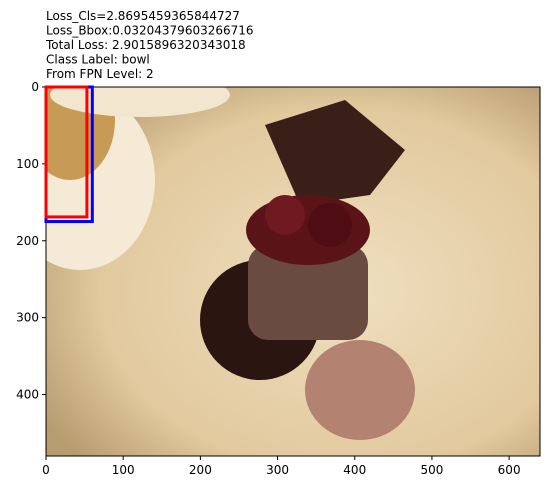  I want to click on title-line: From FPN Level: 2, so click(100, 74).